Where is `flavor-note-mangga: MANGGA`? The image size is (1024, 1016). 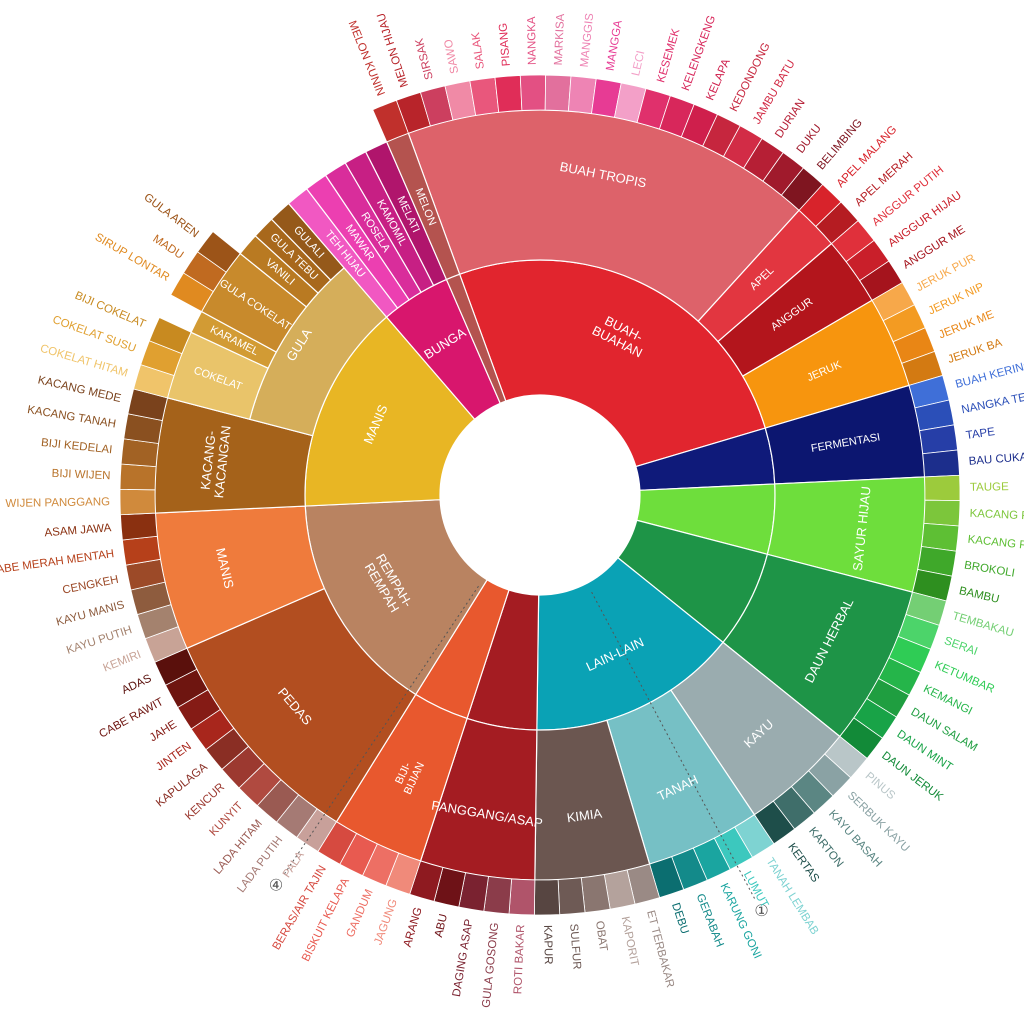 flavor-note-mangga: MANGGA is located at coordinates (615, 45).